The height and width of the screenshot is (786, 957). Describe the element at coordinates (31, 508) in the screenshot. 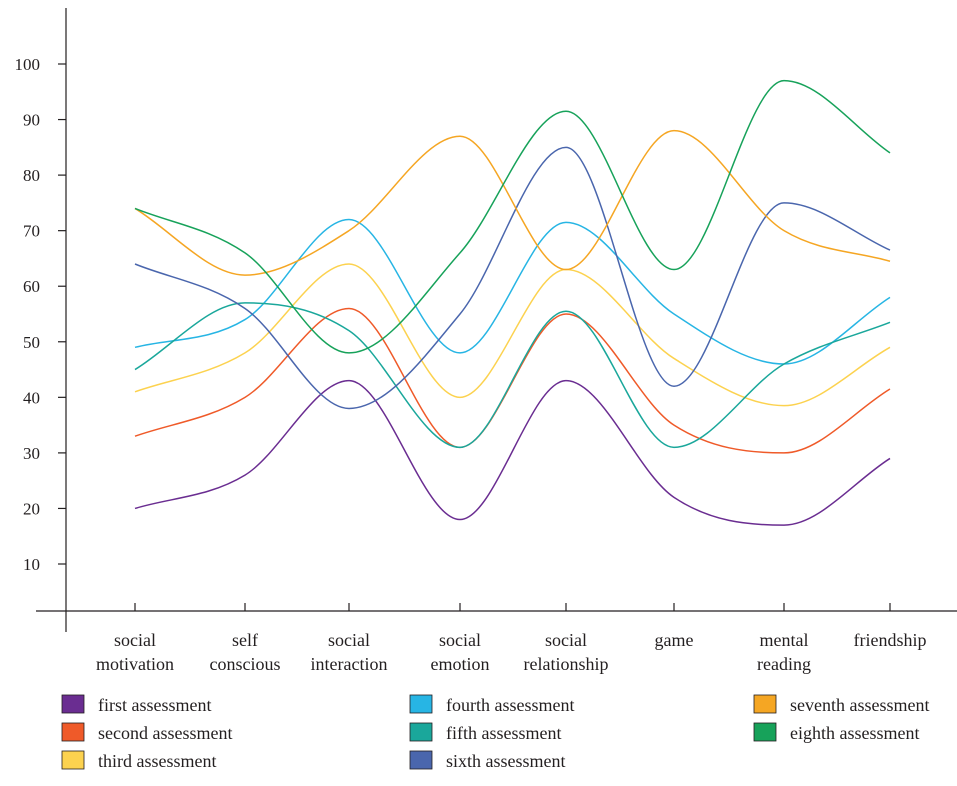

I see `y-tick-label: 20` at that location.